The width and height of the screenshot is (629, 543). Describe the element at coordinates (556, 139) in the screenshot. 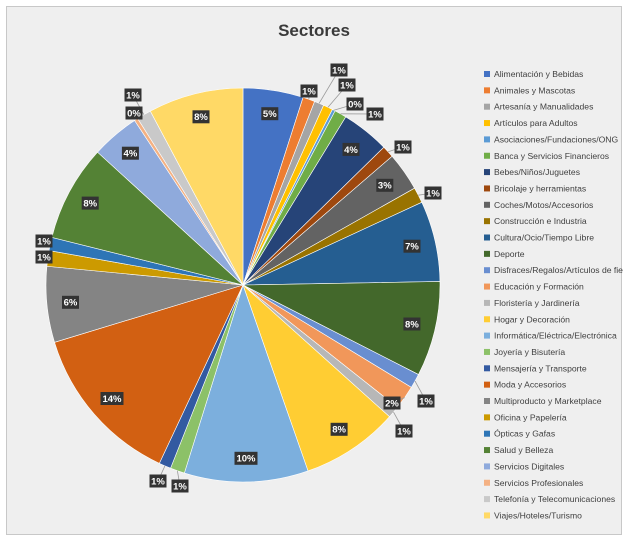

I see `legend-label: Asociaciones/Fundaciones/ONG` at that location.